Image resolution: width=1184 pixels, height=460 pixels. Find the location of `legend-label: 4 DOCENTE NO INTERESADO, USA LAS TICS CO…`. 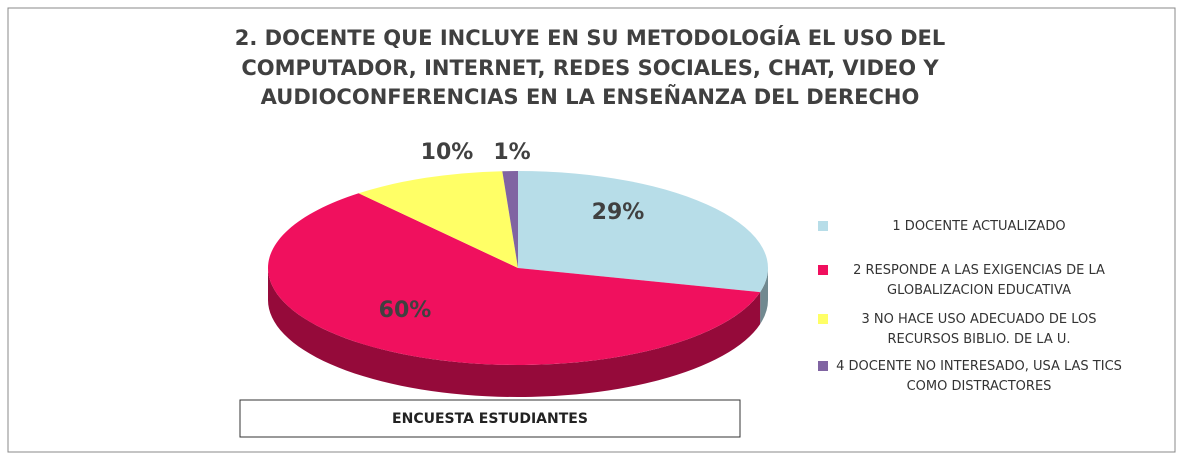

legend-label: 4 DOCENTE NO INTERESADO, USA LAS TICS CO… is located at coordinates (979, 376).